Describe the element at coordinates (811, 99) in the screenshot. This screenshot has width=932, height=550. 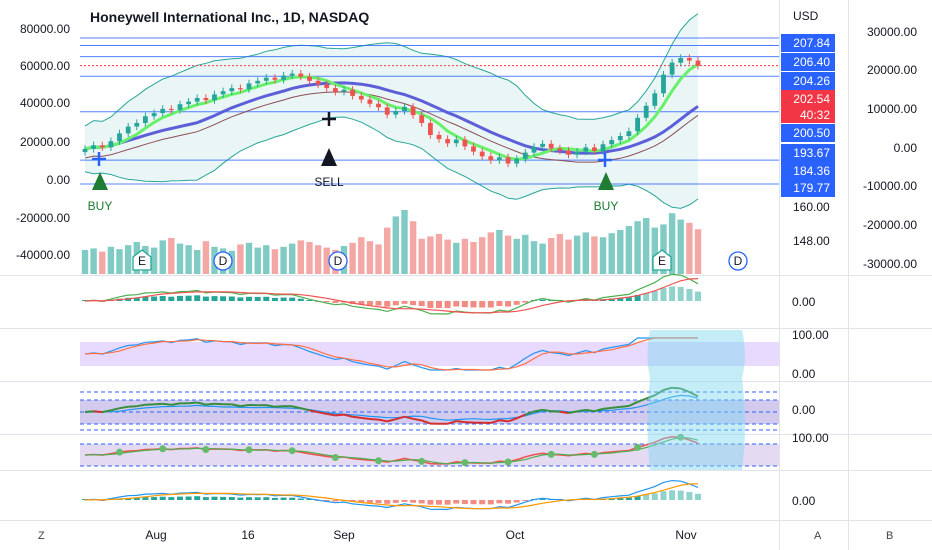
I see `price-tag-3: 202.54` at that location.